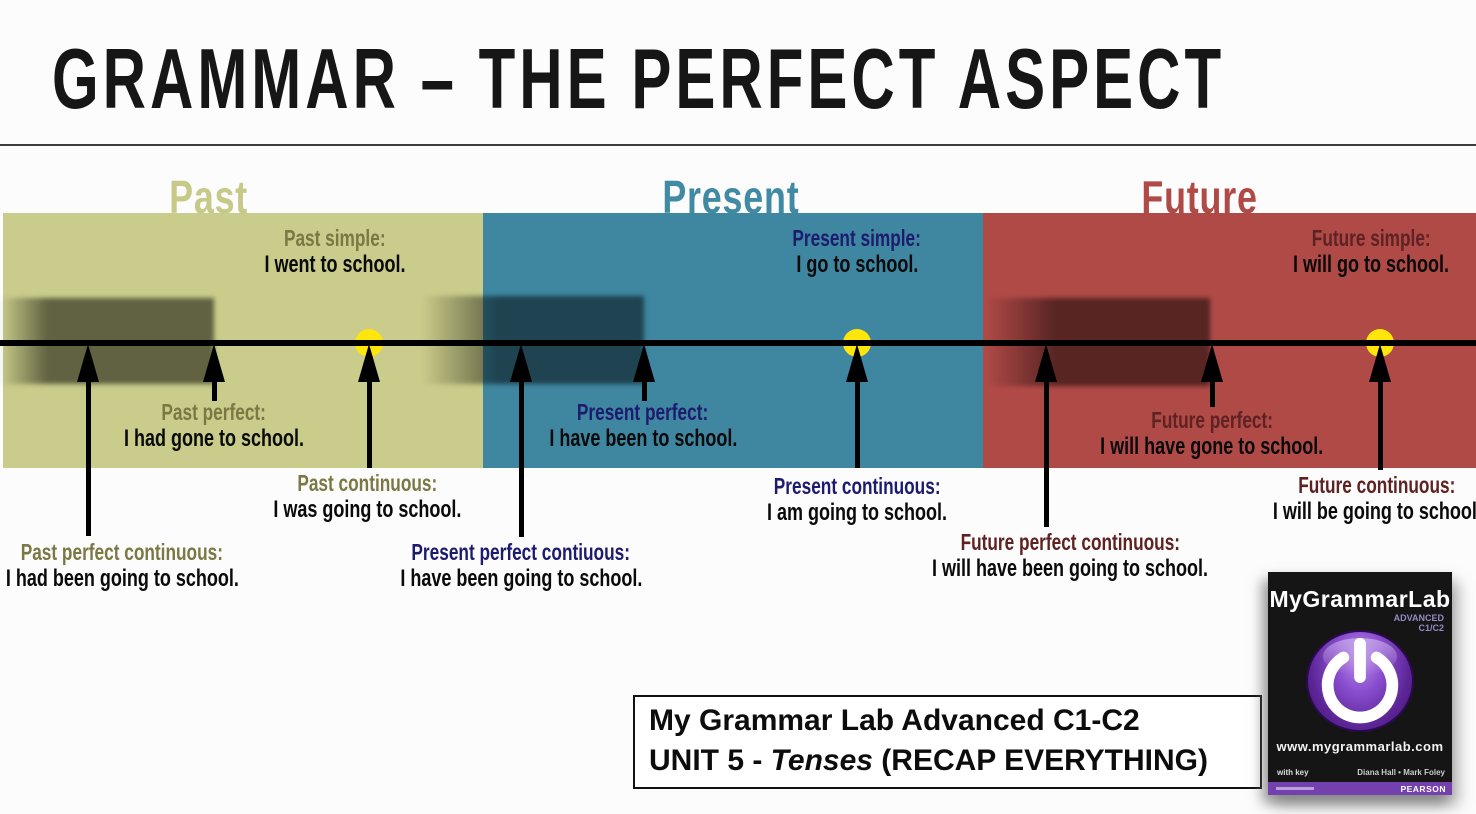 This screenshot has width=1476, height=814. Describe the element at coordinates (738, 145) in the screenshot. I see `title-divider` at that location.